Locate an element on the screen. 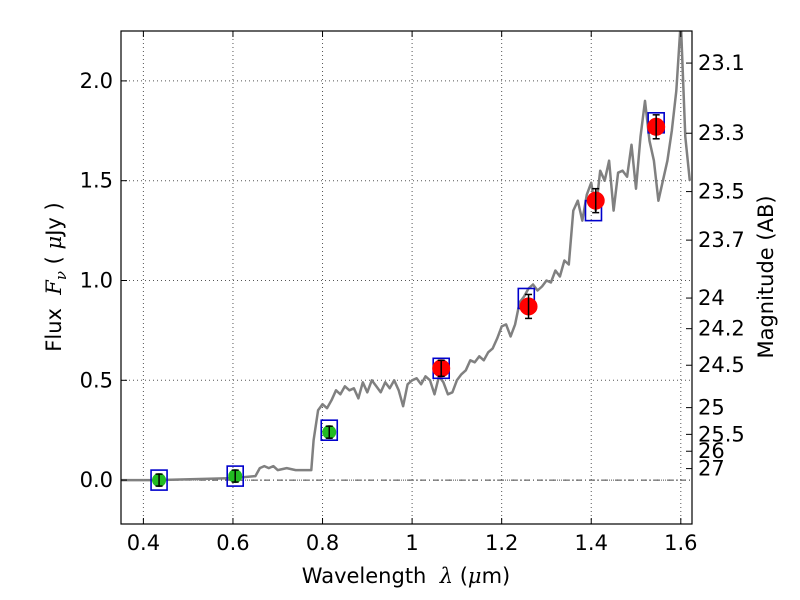 The width and height of the screenshot is (800, 600). y-tick-label-3: 1.5 is located at coordinates (96, 181).